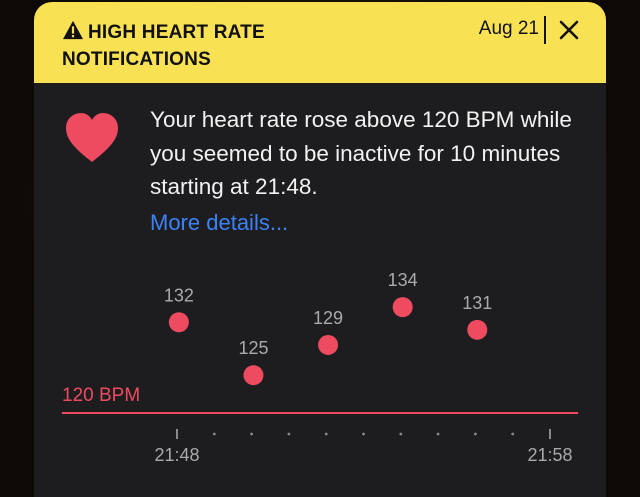 This screenshot has height=497, width=640. I want to click on data-point-label: 131, so click(477, 303).